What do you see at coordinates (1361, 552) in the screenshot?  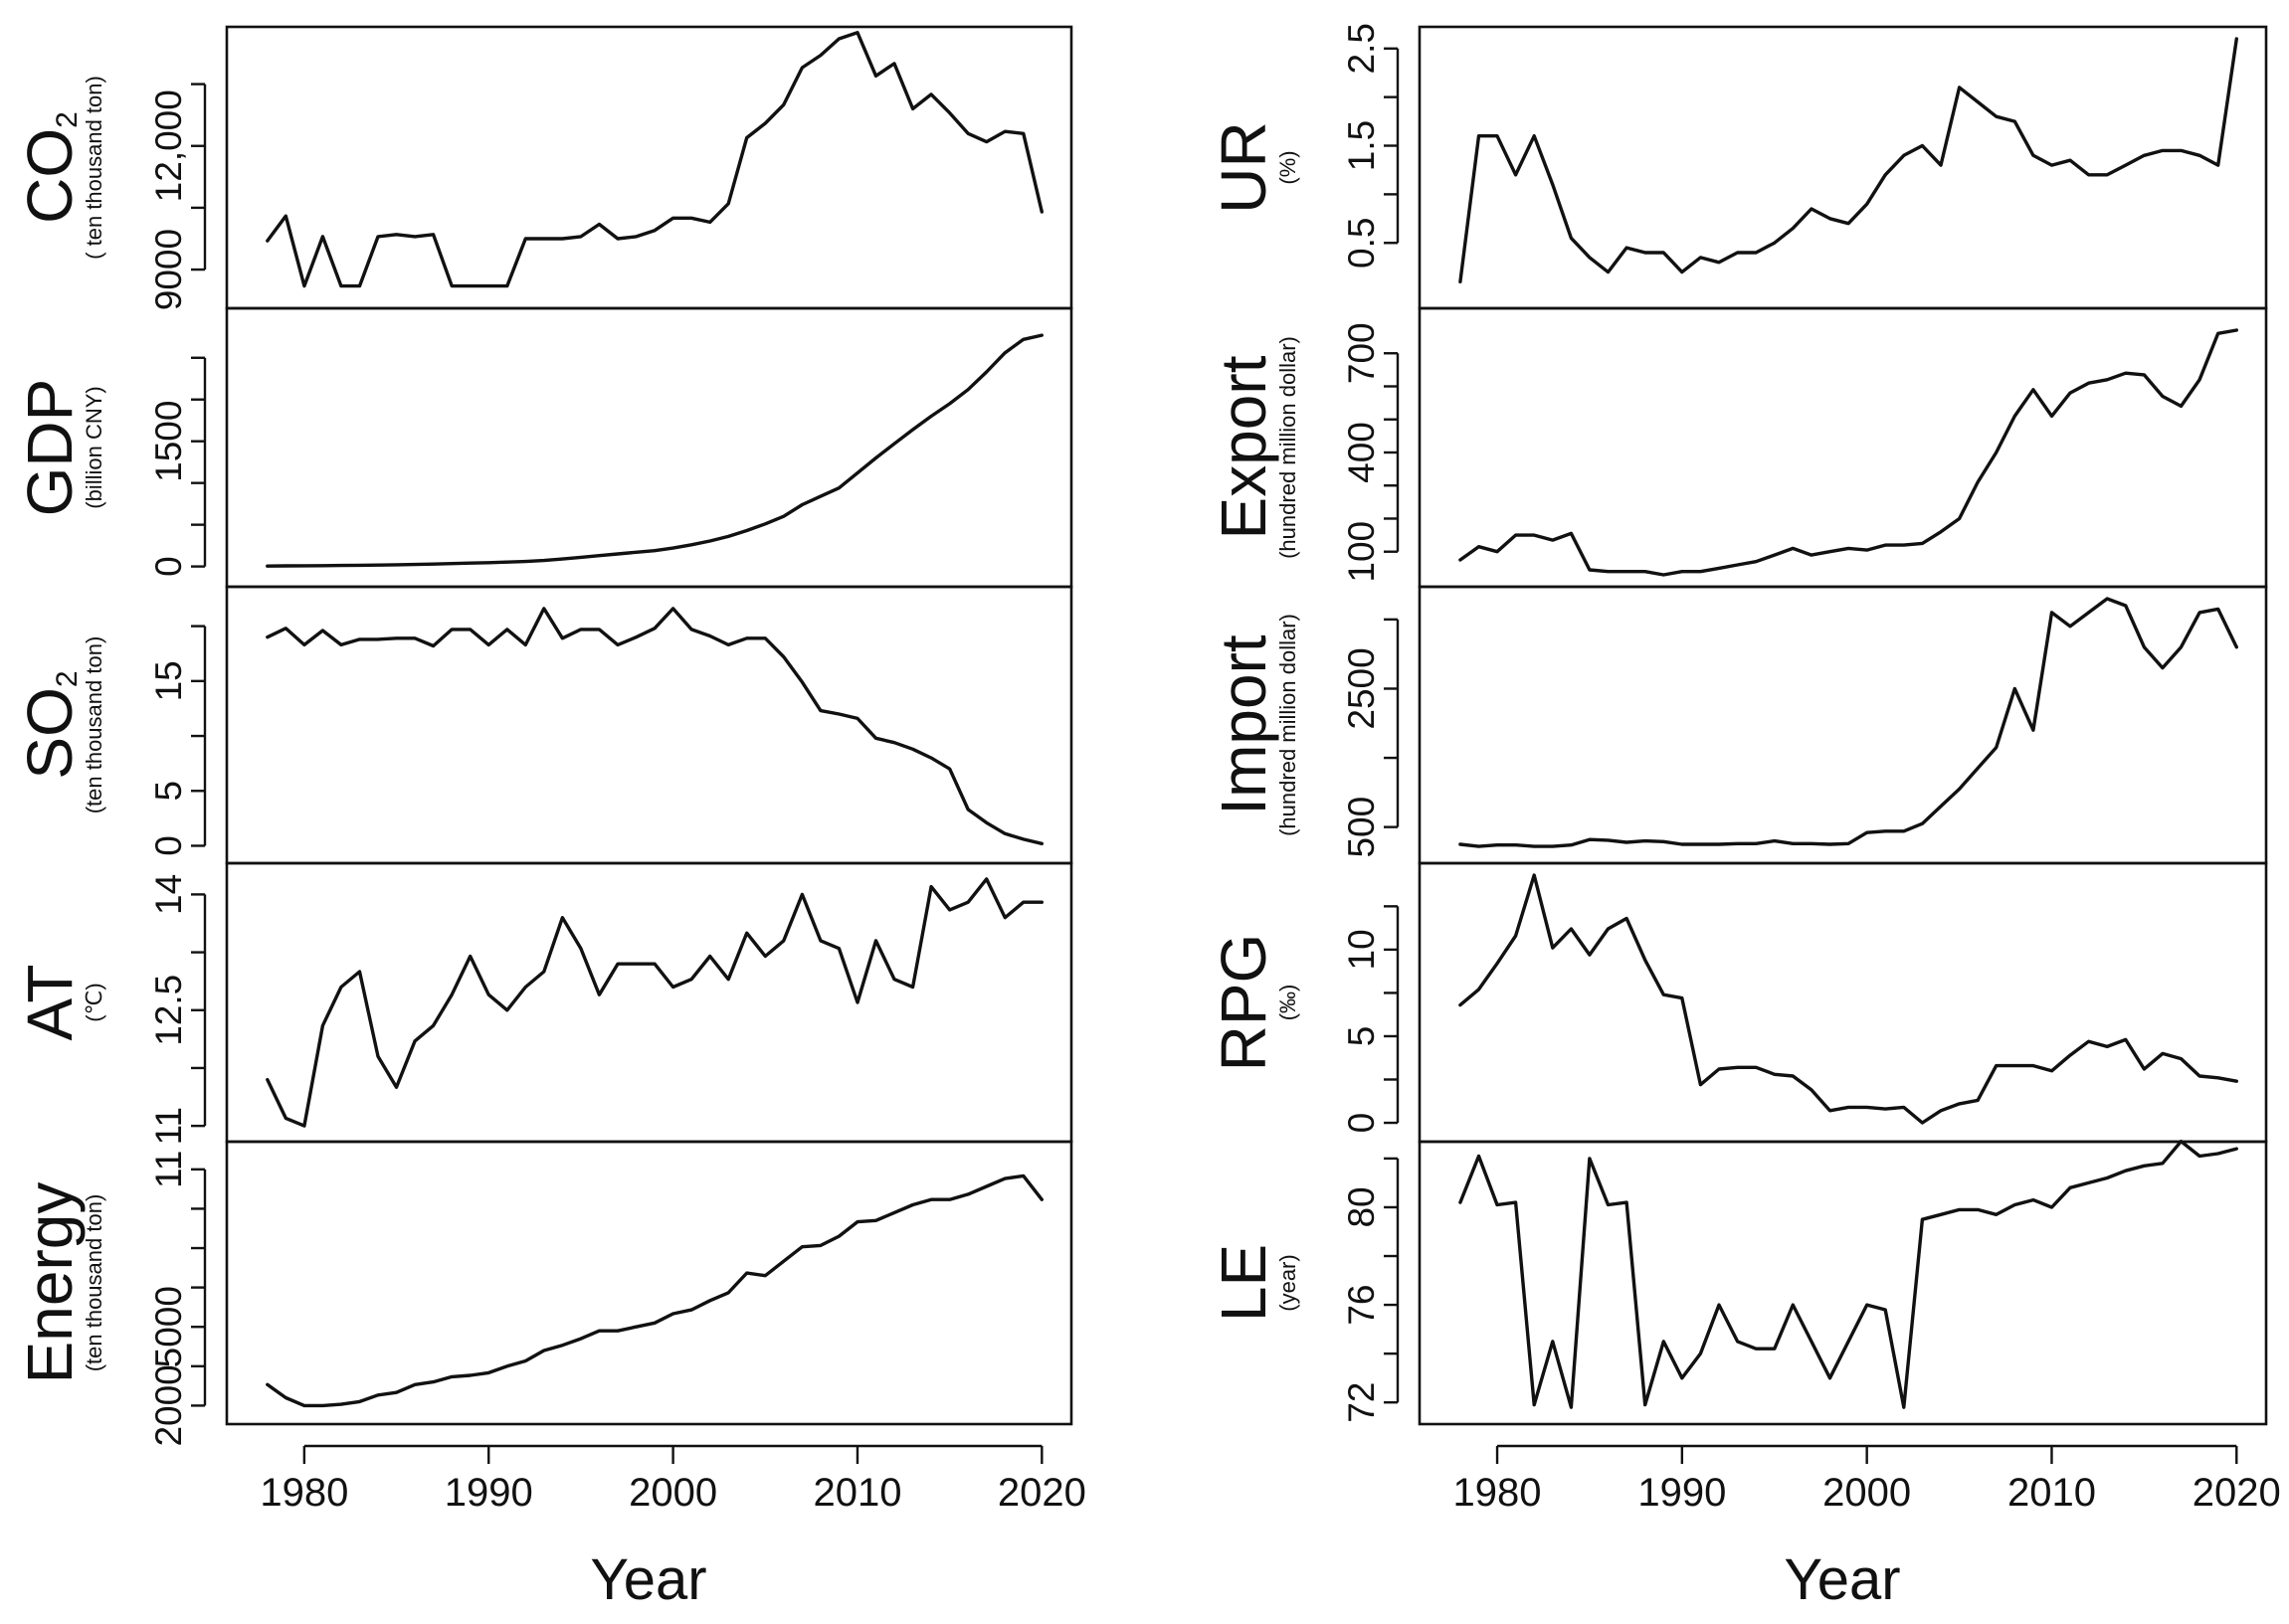 I see `y-tick-label: 100` at bounding box center [1361, 552].